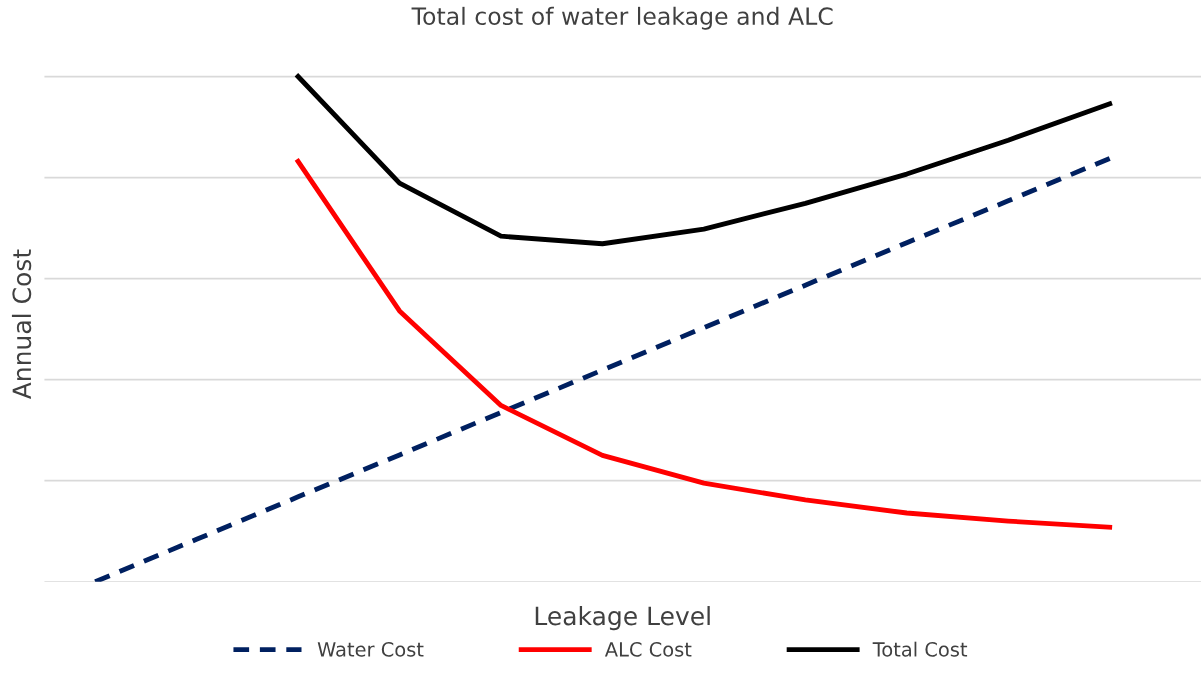 The width and height of the screenshot is (1201, 678). Describe the element at coordinates (370, 649) in the screenshot. I see `legend-label: Water Cost` at that location.